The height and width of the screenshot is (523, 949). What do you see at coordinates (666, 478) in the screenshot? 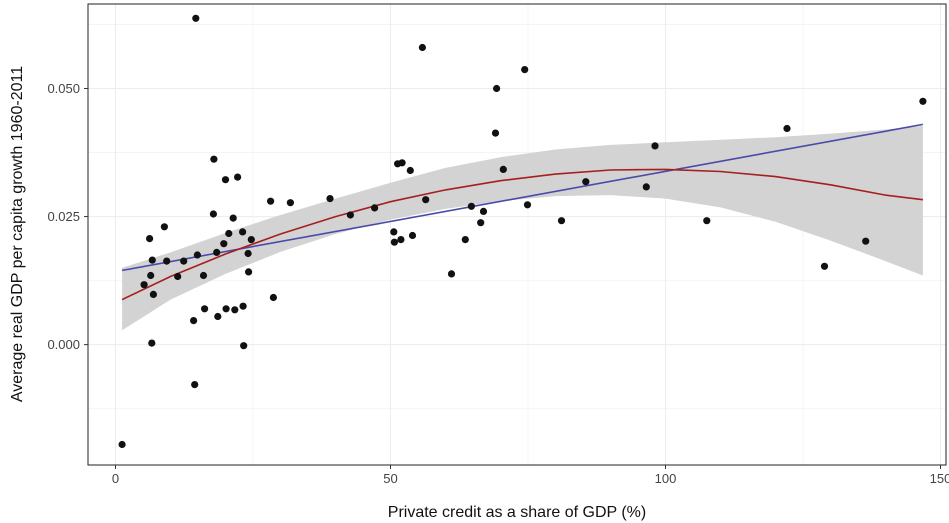
I see `x-tick-label: 100` at bounding box center [666, 478].